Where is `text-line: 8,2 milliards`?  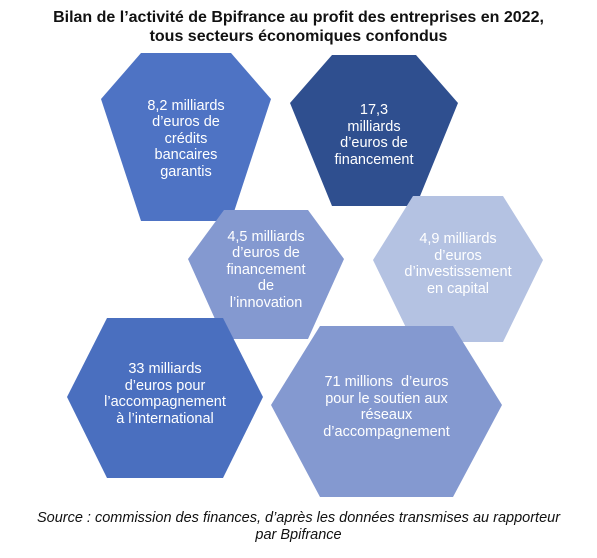 text-line: 8,2 milliards is located at coordinates (186, 105).